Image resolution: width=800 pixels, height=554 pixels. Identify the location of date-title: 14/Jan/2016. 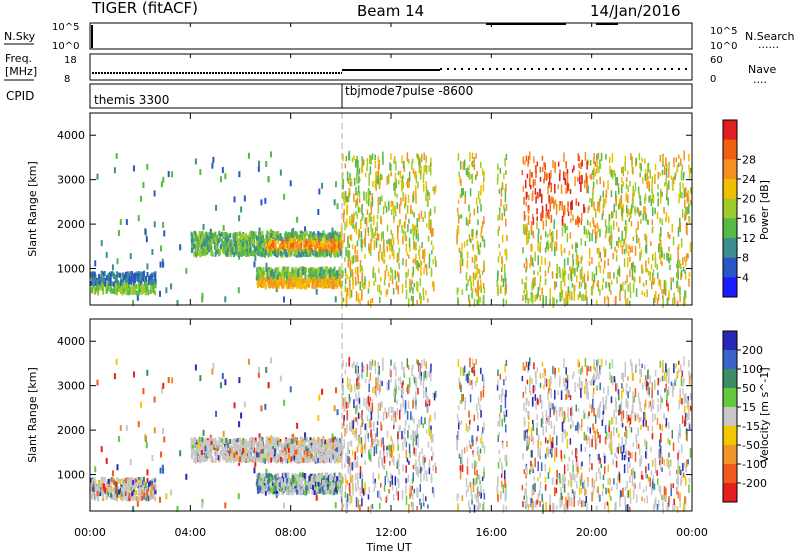
(635, 11).